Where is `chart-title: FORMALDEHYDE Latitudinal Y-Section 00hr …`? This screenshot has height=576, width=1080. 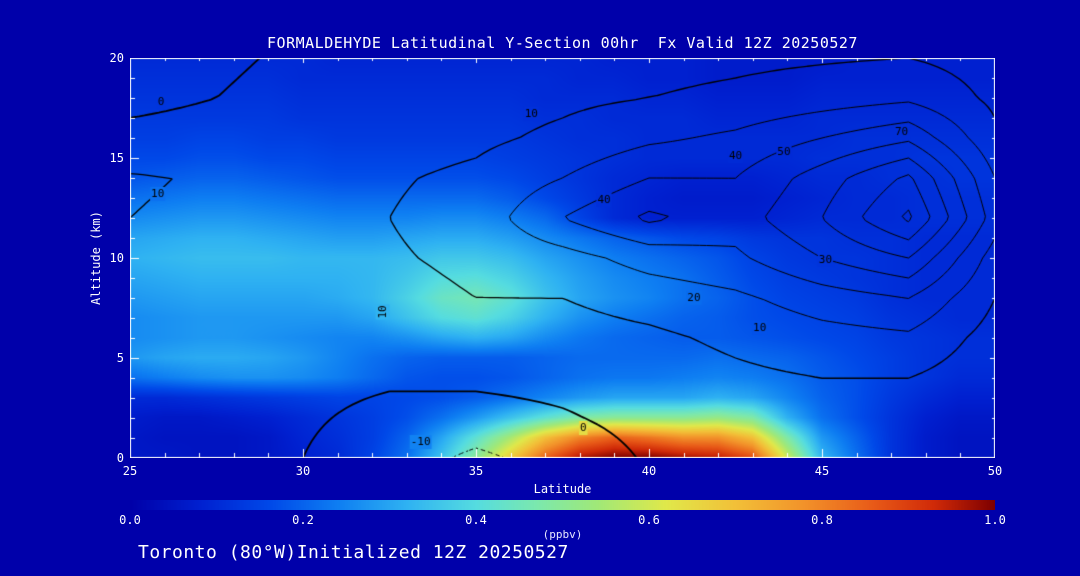
chart-title: FORMALDEHYDE Latitudinal Y-Section 00hr … is located at coordinates (562, 43).